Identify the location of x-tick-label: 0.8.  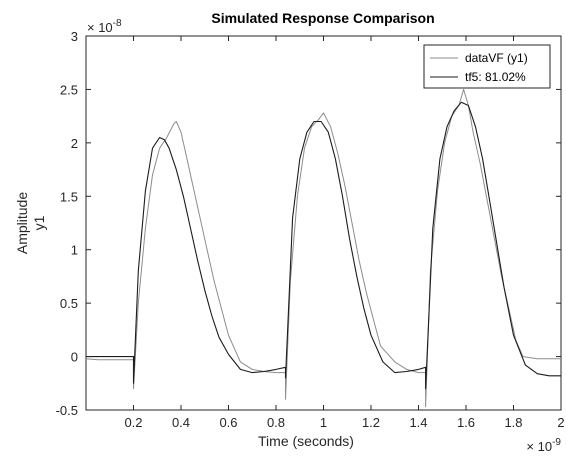
(276, 422).